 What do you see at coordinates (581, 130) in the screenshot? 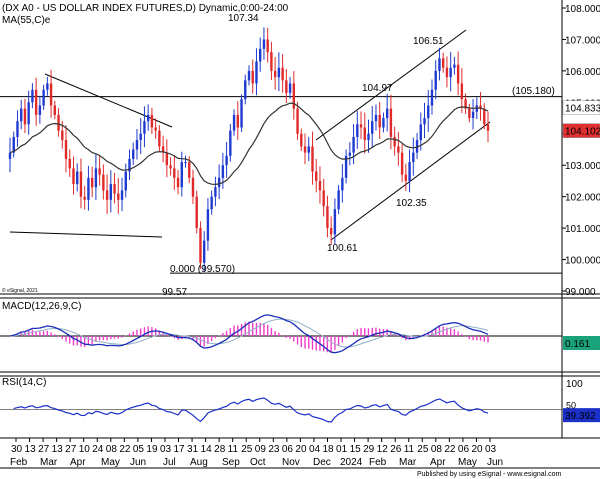
I see `price-tag` at bounding box center [581, 130].